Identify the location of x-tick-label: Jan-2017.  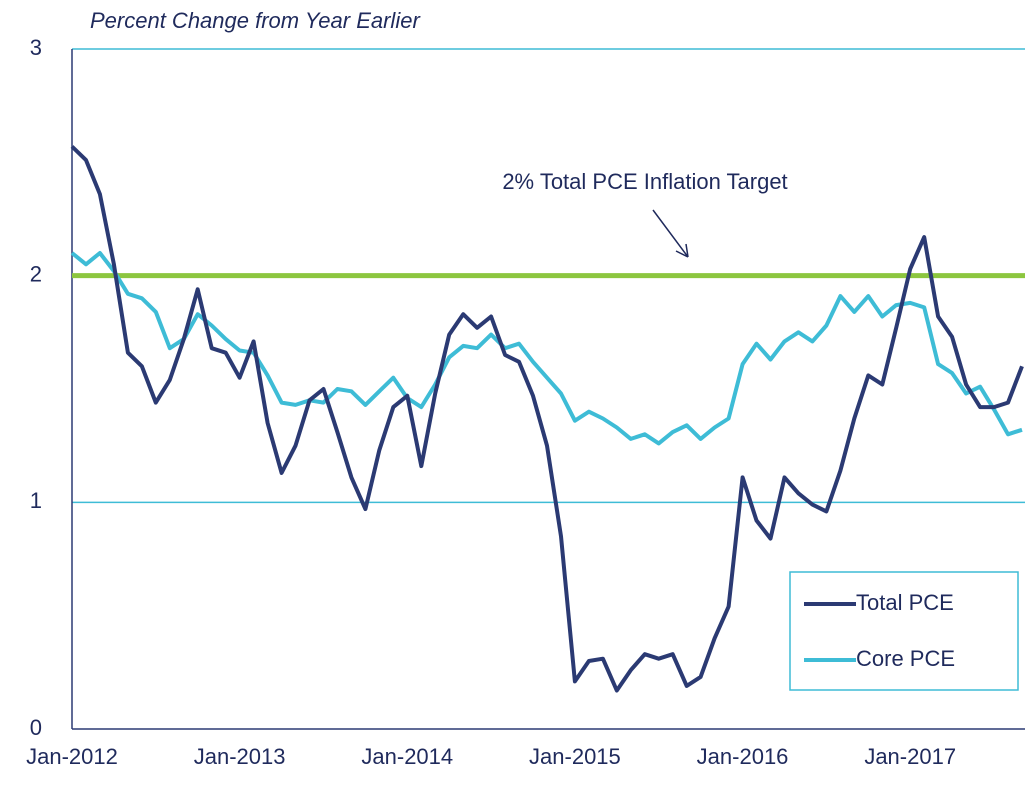
(910, 756).